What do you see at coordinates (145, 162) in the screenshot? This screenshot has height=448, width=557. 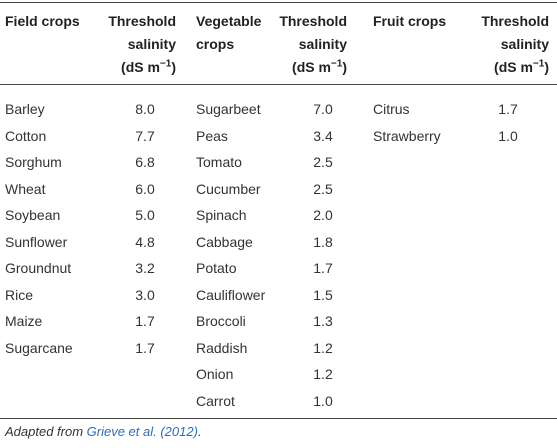 I see `salinity-value: 6.8` at bounding box center [145, 162].